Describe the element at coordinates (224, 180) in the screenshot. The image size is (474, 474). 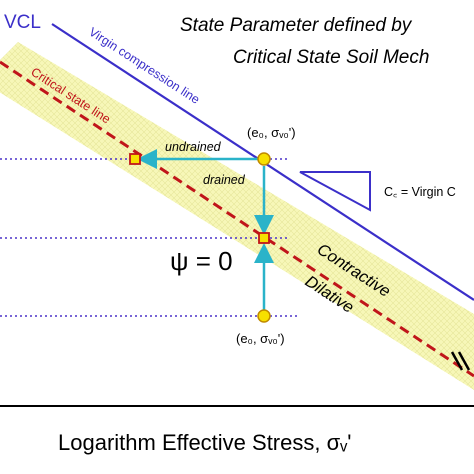
I see `drained-label: drained` at that location.